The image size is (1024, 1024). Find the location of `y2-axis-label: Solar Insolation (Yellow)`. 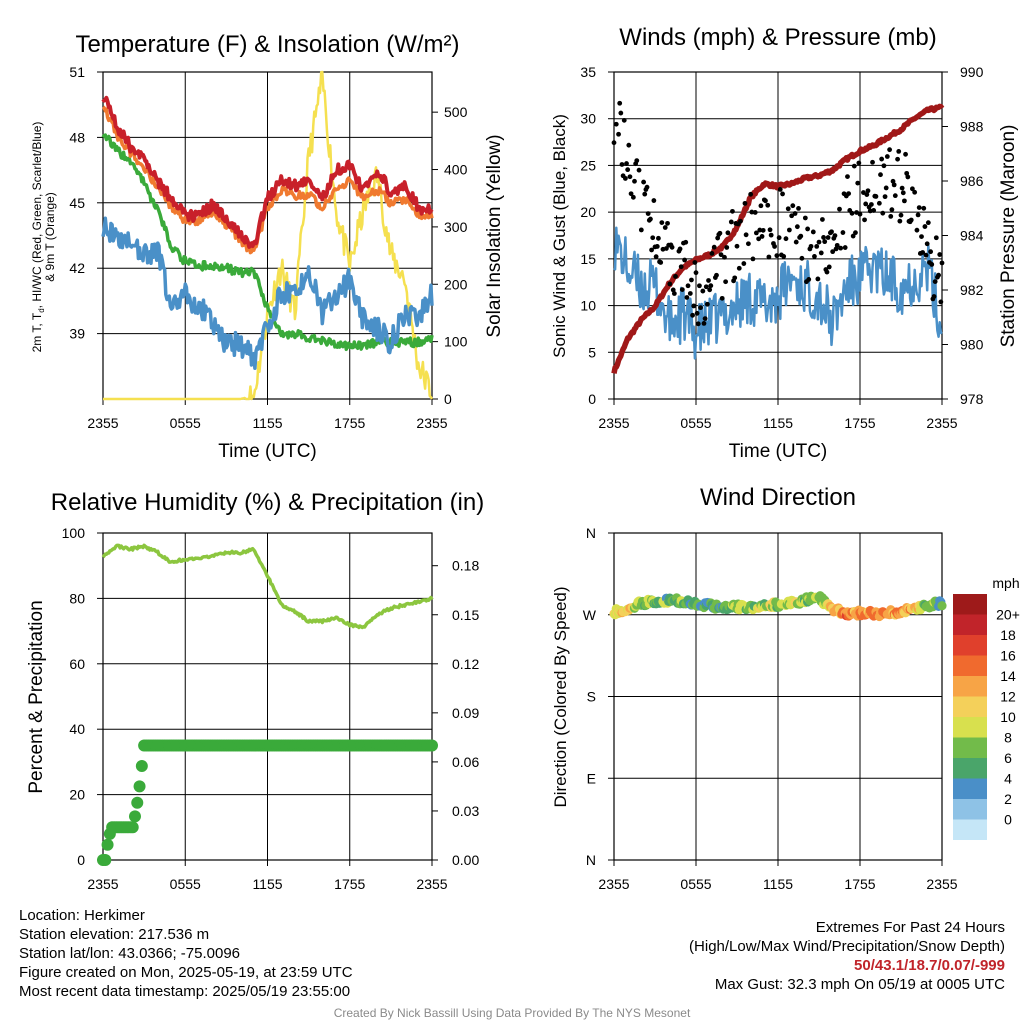

y2-axis-label: Solar Insolation (Yellow) is located at coordinates (494, 235).